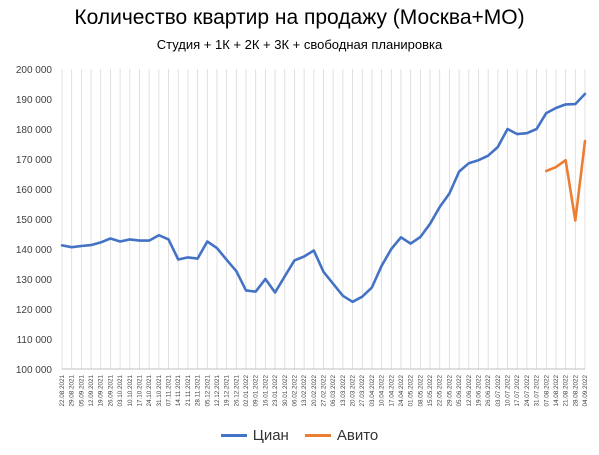  What do you see at coordinates (343, 391) in the screenshot?
I see `x-tick-label: 13.03.2022` at bounding box center [343, 391].